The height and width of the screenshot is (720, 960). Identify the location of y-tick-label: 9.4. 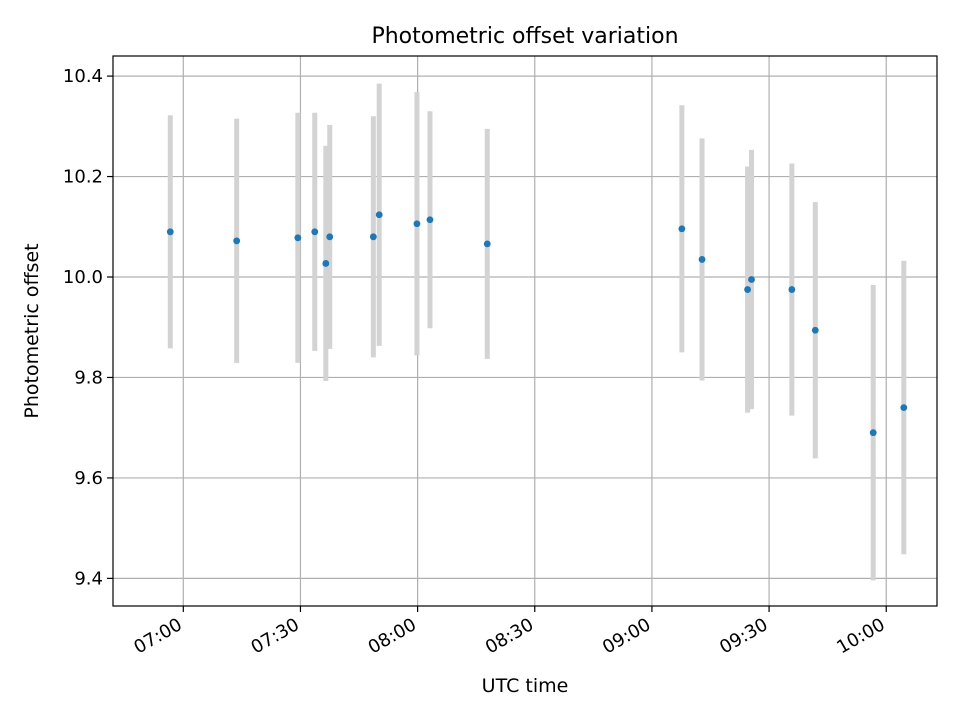
(88, 578).